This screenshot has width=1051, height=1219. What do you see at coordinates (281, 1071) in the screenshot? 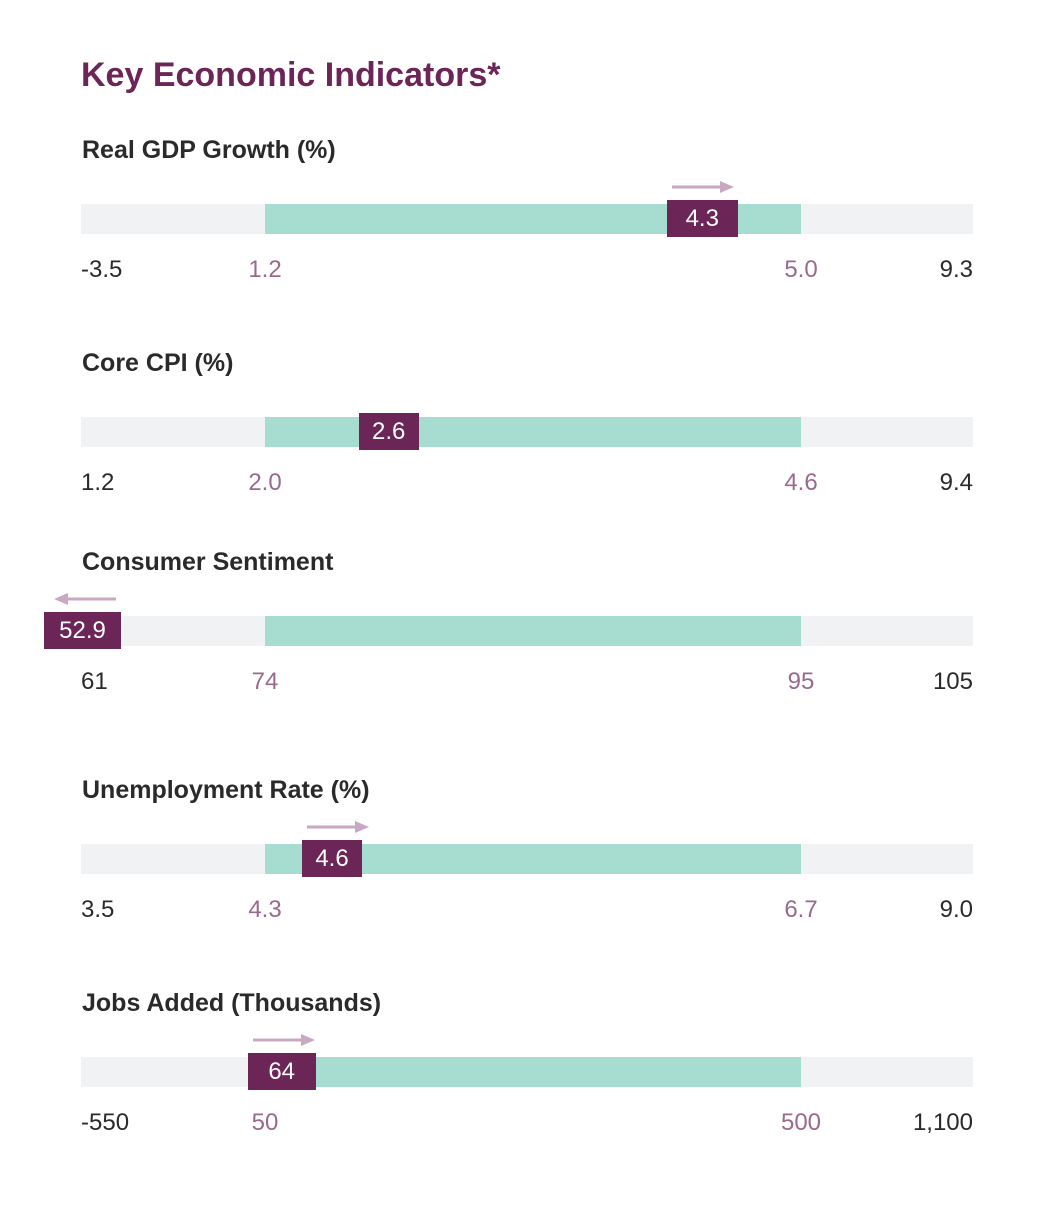
I see `current-value-marker: 64` at bounding box center [281, 1071].